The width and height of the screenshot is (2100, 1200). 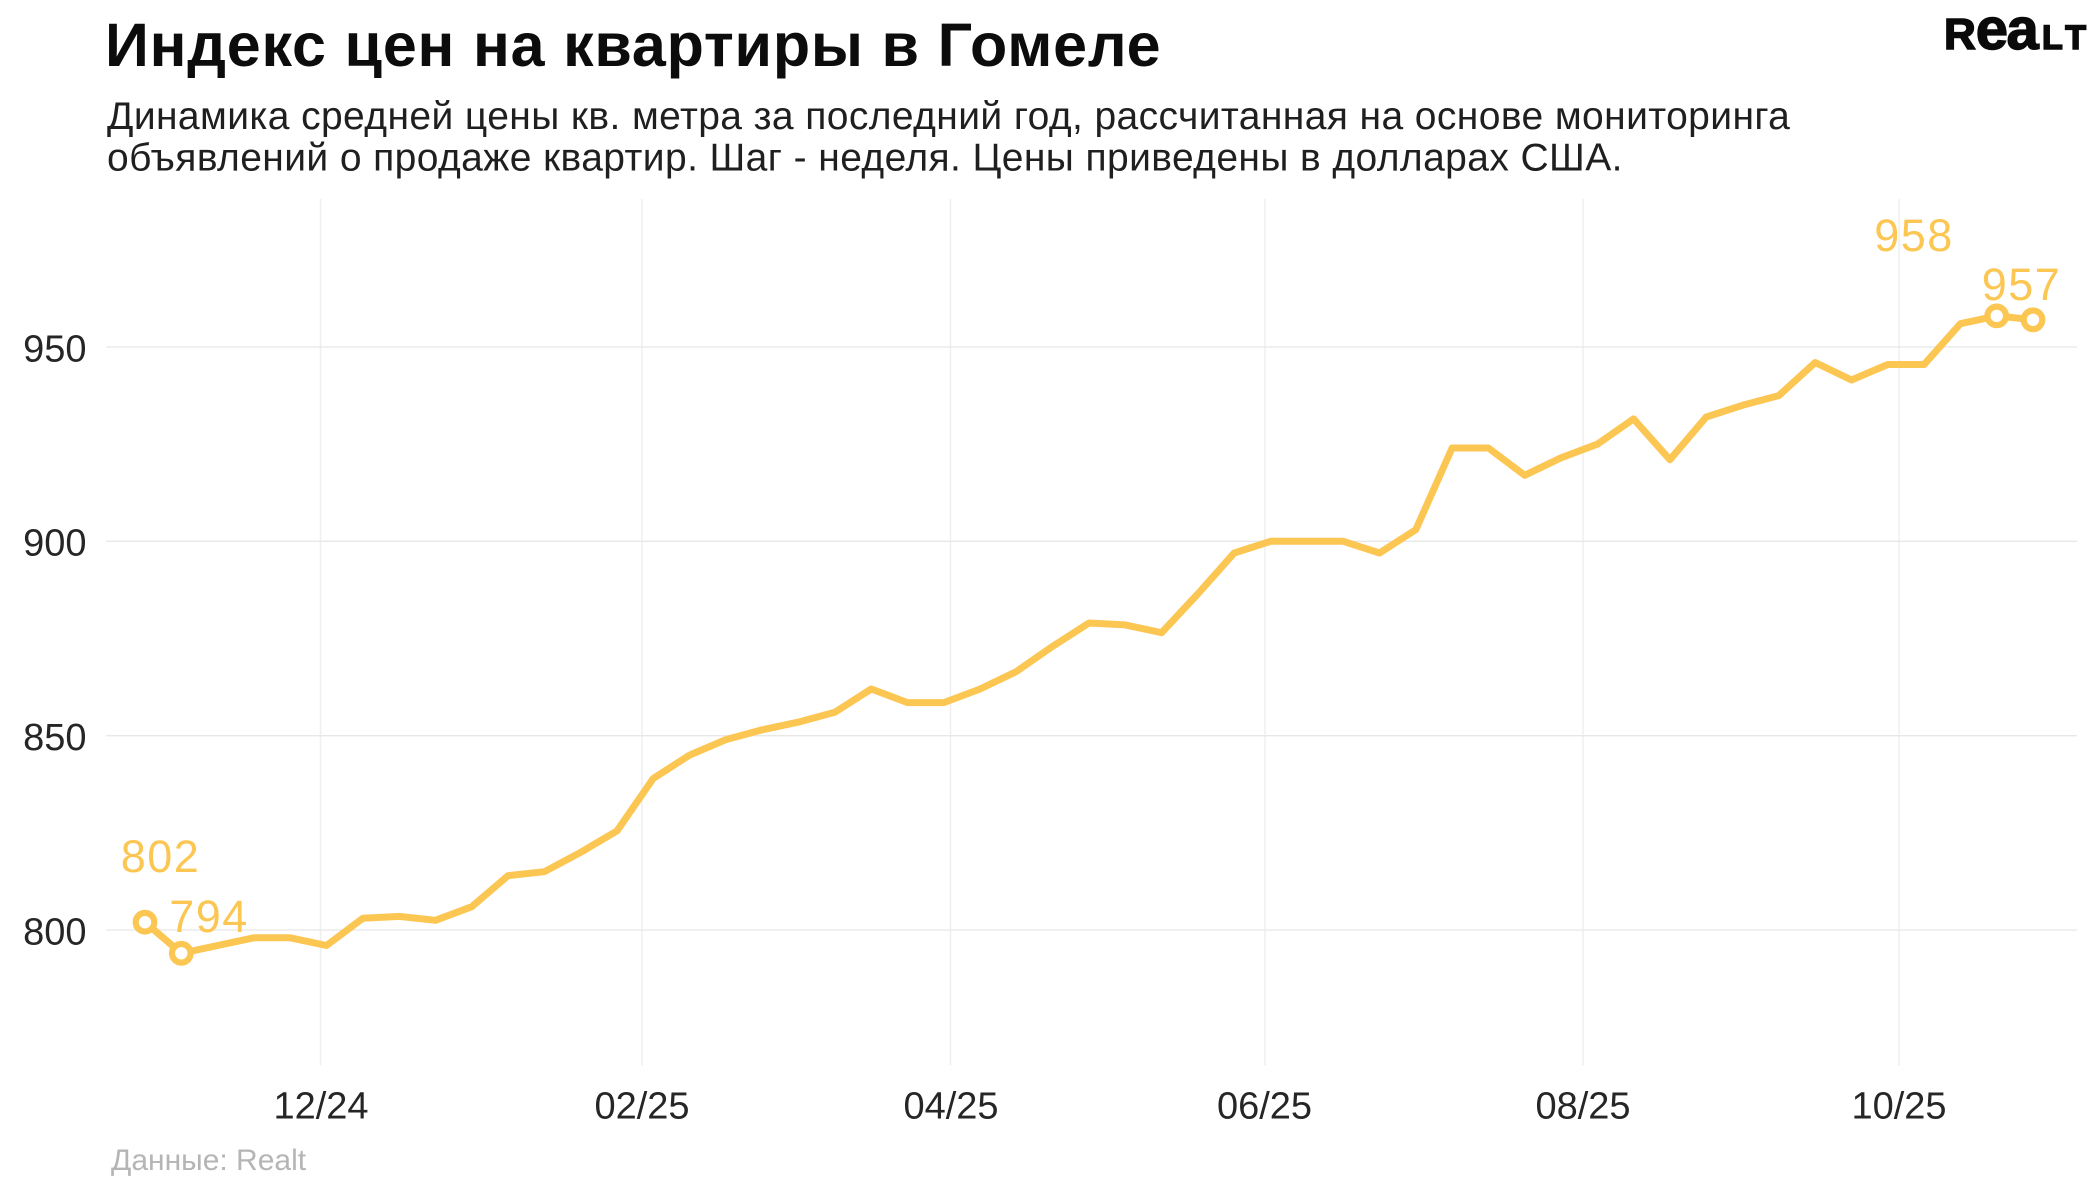 What do you see at coordinates (1898, 1107) in the screenshot?
I see `svg-text: 10/25` at bounding box center [1898, 1107].